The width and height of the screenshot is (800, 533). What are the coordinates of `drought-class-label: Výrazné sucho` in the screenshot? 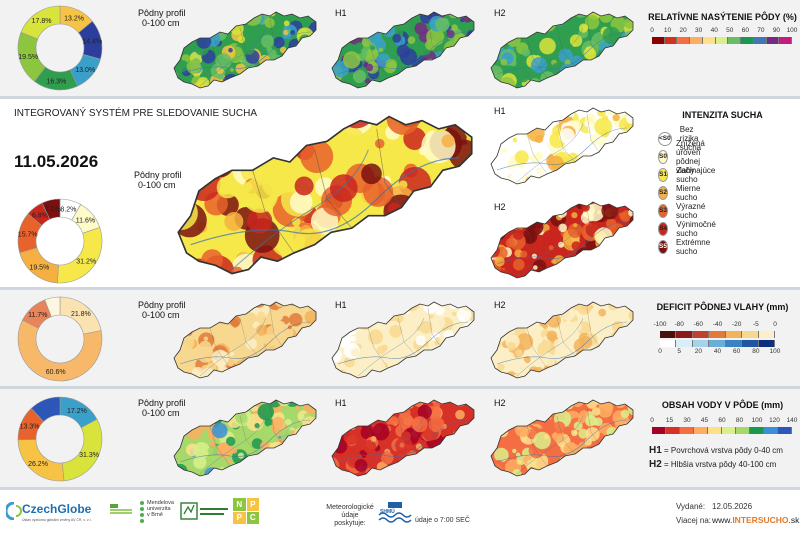 It's located at (690, 210).